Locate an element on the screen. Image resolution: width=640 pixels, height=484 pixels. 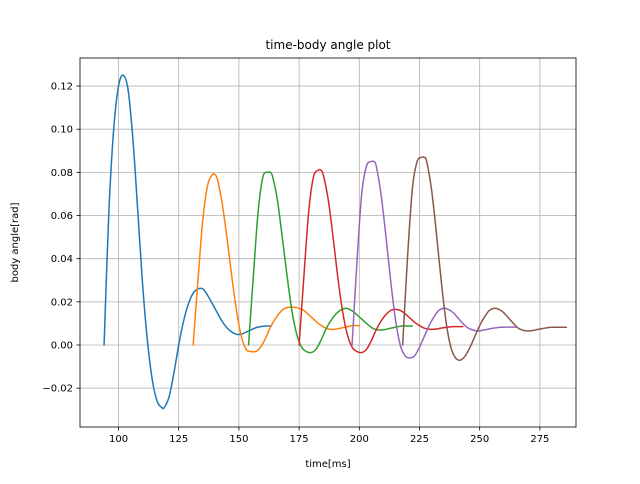
x-tick-label: 250 is located at coordinates (479, 439).